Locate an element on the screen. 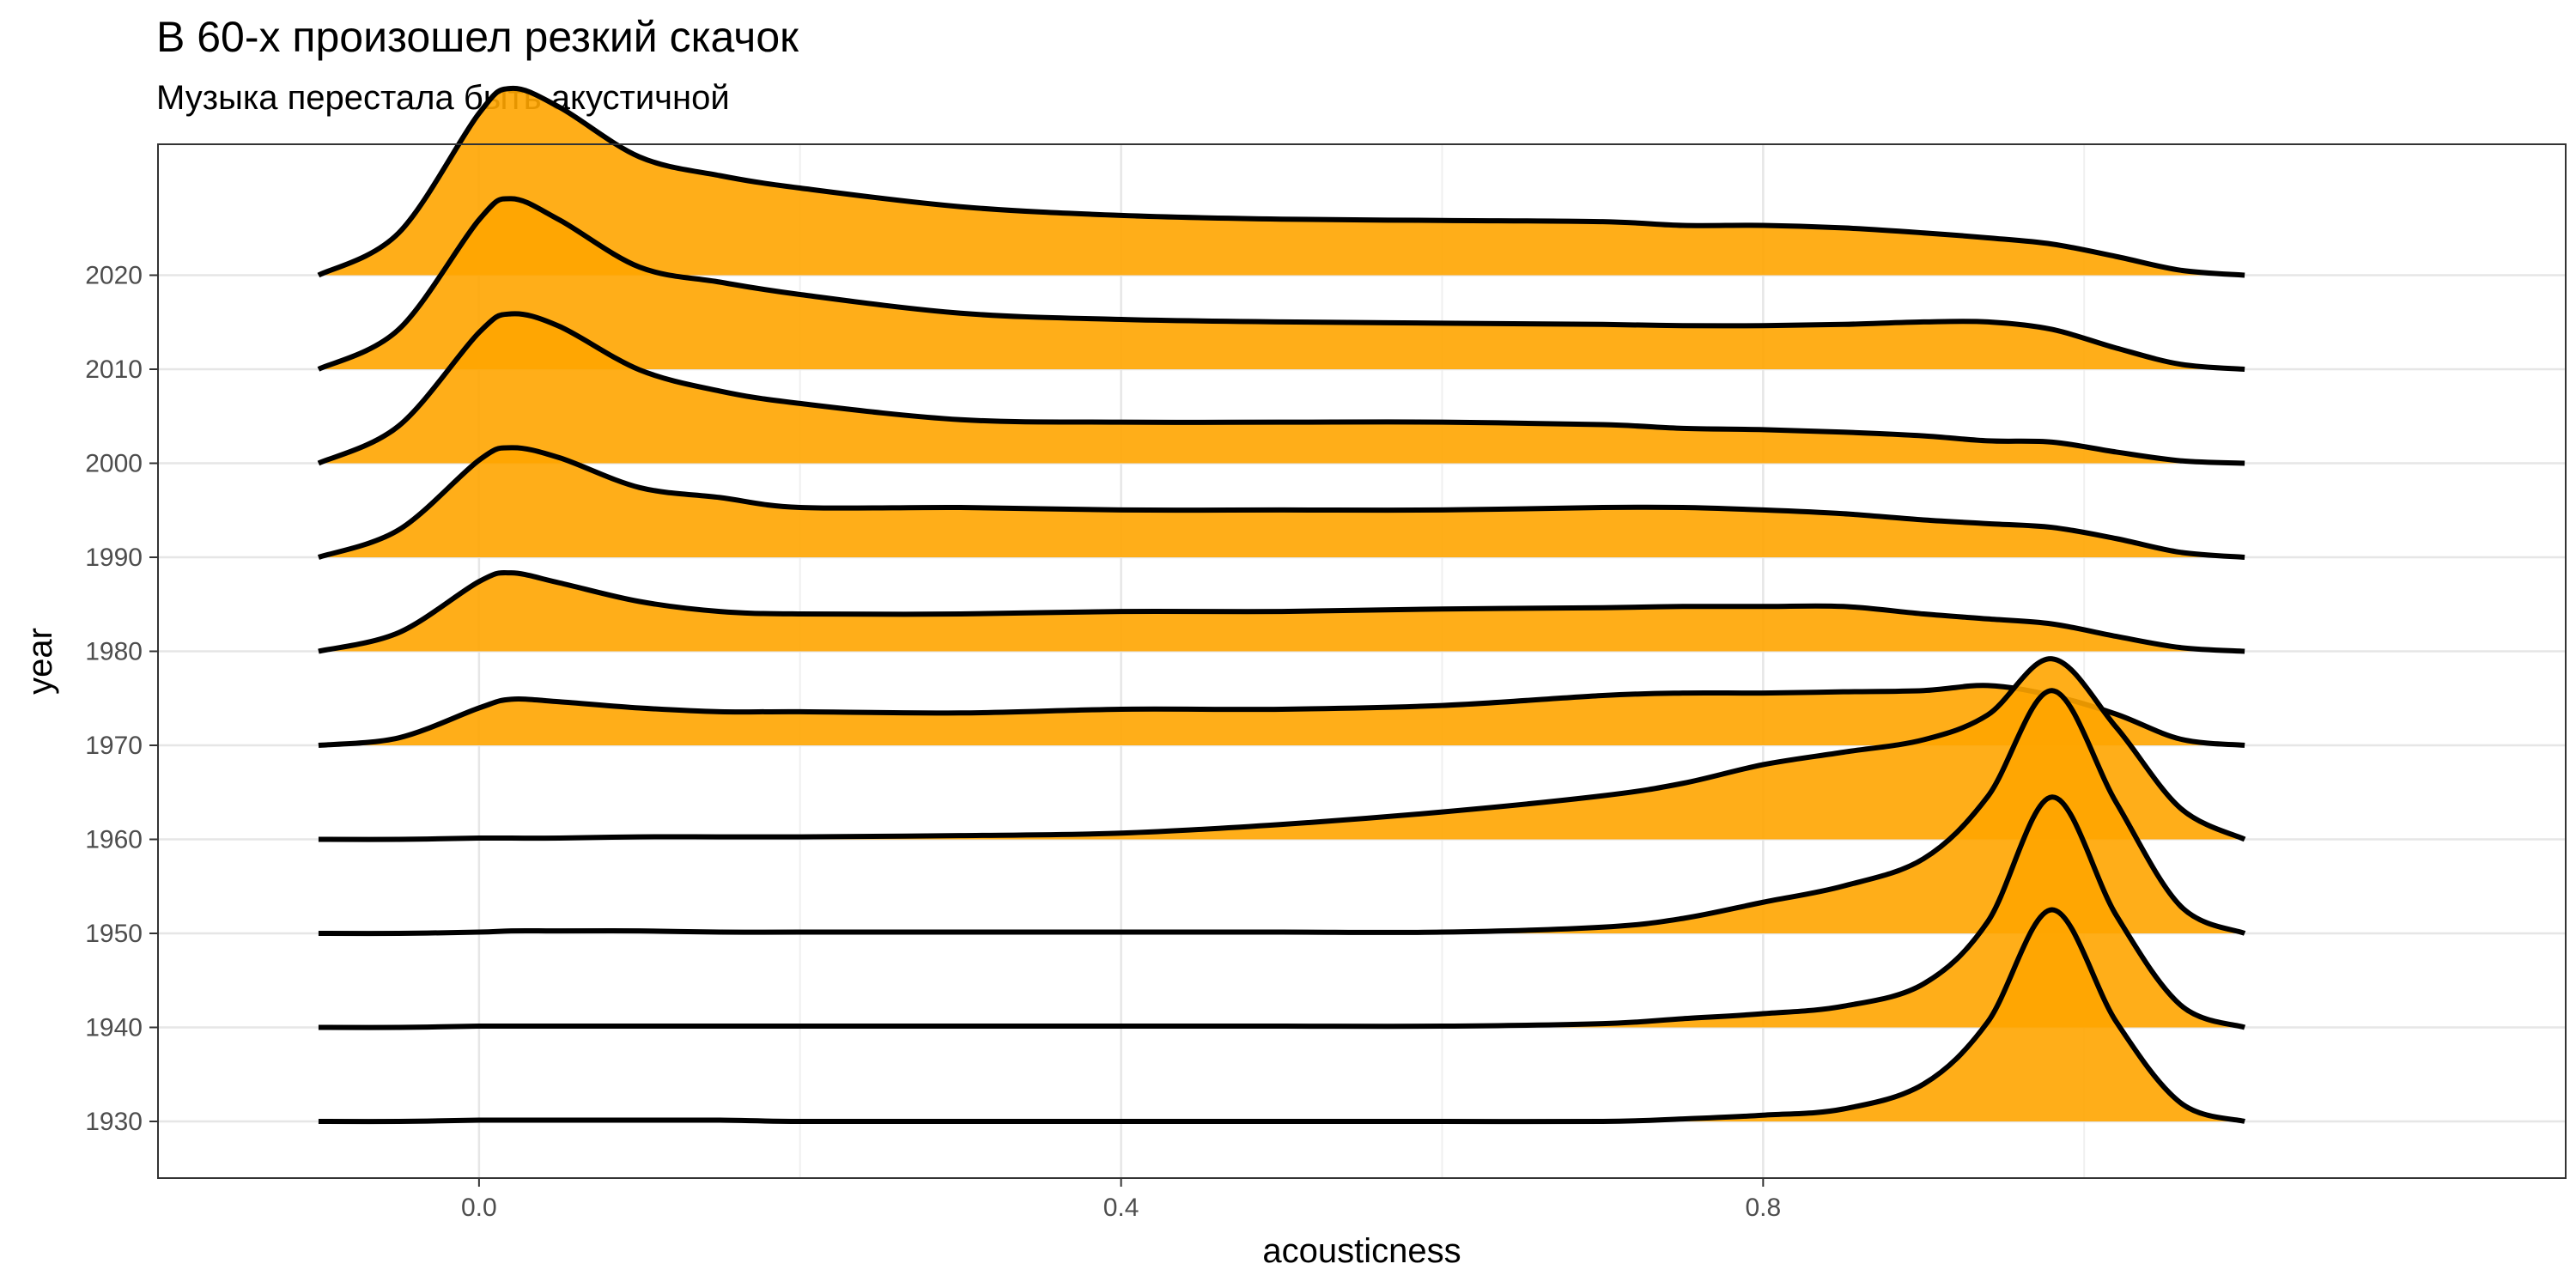  ridge-1990 is located at coordinates (1281, 503).